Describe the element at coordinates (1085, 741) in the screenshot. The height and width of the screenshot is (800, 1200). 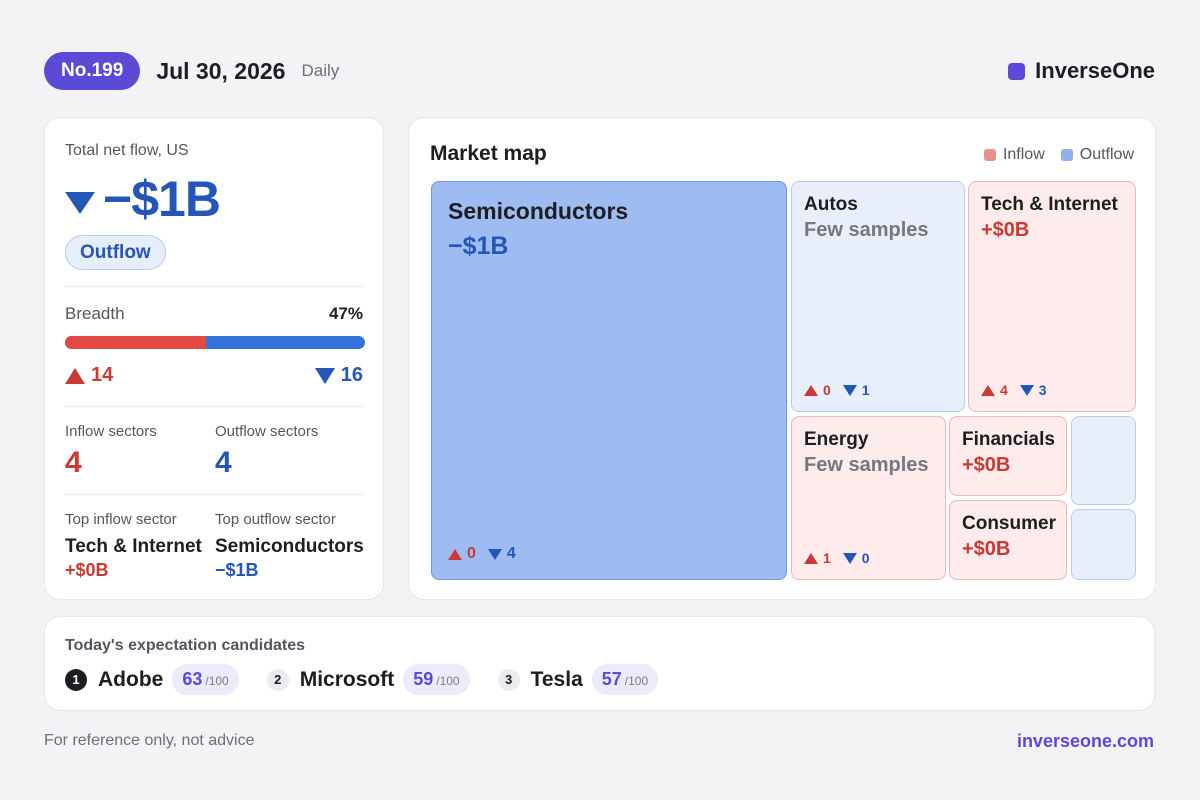
I see `site-link: inverseone.com` at that location.